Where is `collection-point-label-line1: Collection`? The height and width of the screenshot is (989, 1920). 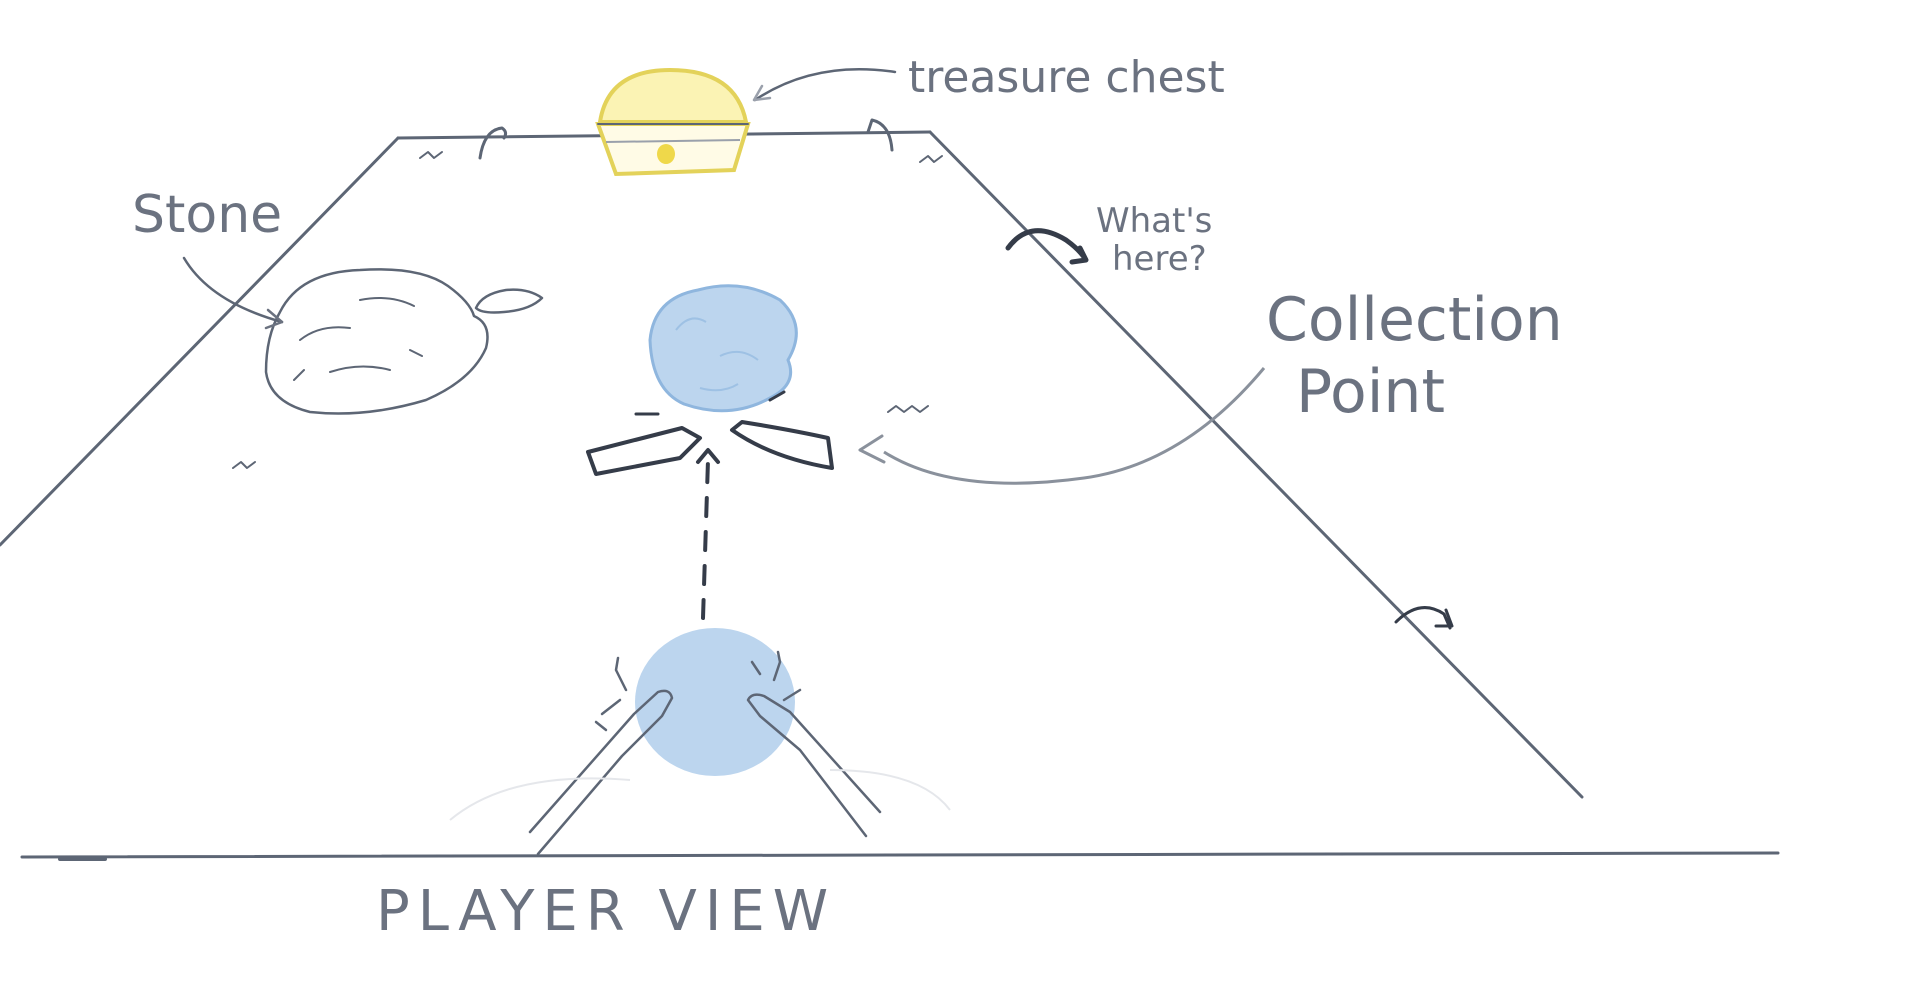 collection-point-label-line1: Collection is located at coordinates (1414, 320).